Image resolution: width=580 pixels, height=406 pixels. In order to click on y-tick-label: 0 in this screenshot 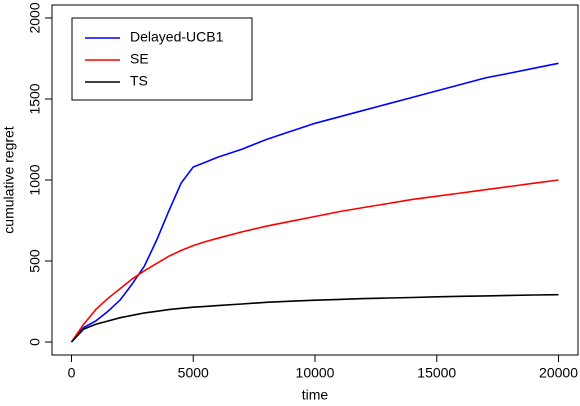, I will do `click(35, 342)`.